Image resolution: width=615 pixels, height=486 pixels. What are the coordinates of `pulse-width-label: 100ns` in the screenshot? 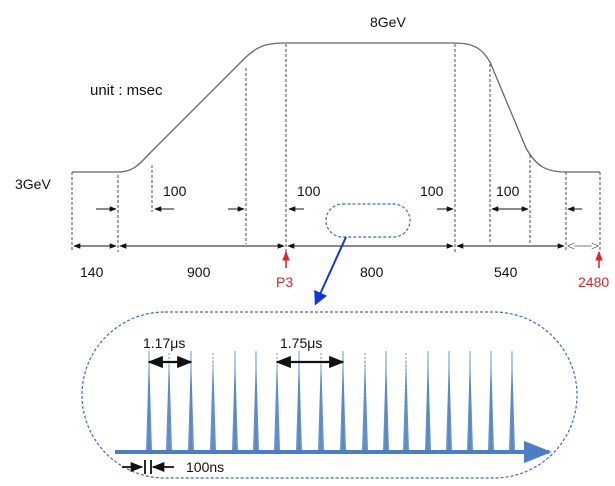 It's located at (205, 467).